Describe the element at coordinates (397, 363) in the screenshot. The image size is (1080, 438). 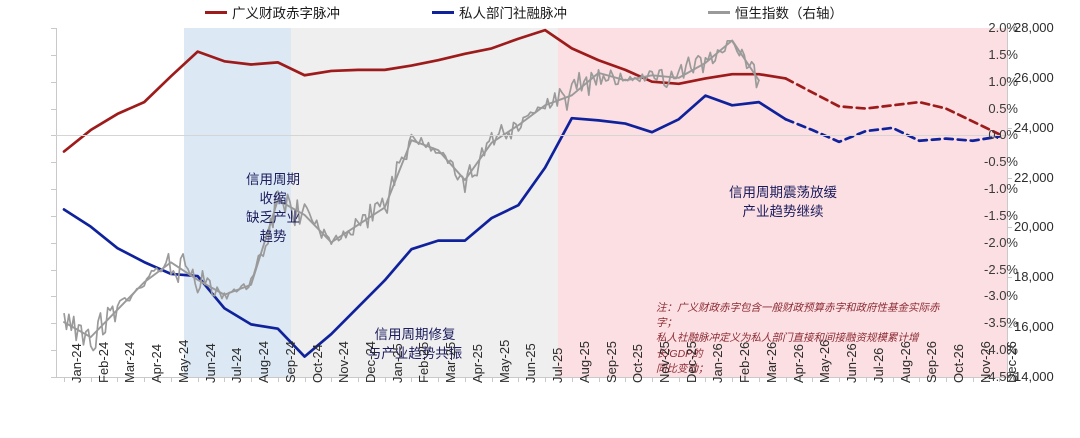
I see `x-axis-tick-label: Jan-25` at that location.